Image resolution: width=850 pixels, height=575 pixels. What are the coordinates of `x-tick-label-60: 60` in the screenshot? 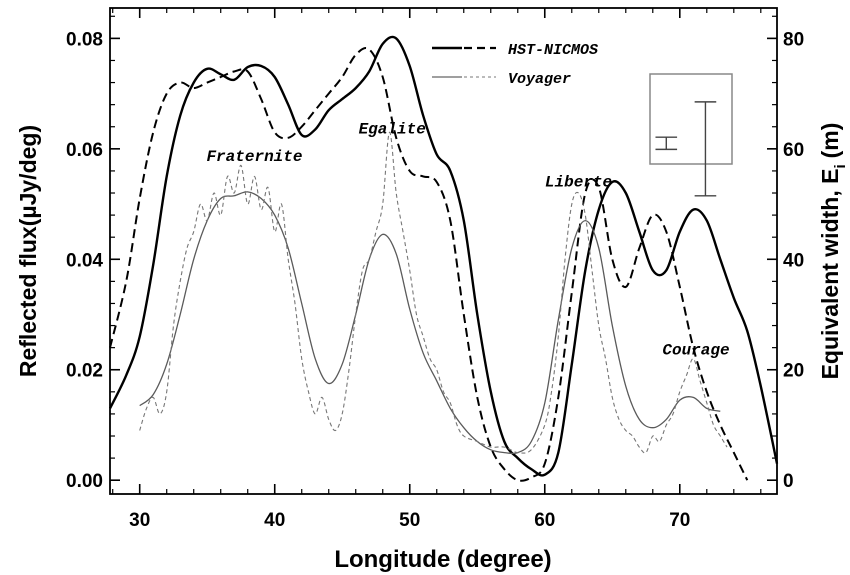 It's located at (544, 520).